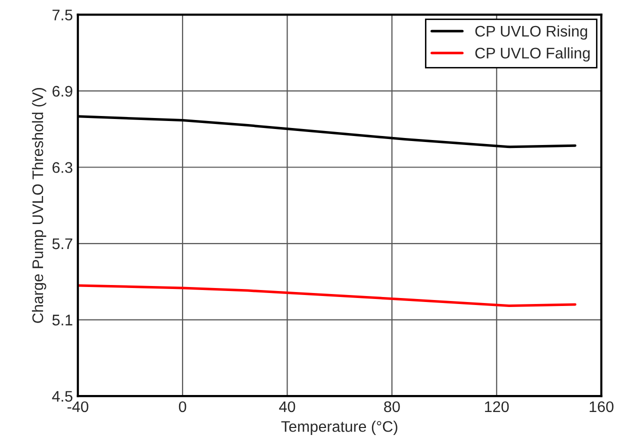  Describe the element at coordinates (327, 296) in the screenshot. I see `line-series` at that location.